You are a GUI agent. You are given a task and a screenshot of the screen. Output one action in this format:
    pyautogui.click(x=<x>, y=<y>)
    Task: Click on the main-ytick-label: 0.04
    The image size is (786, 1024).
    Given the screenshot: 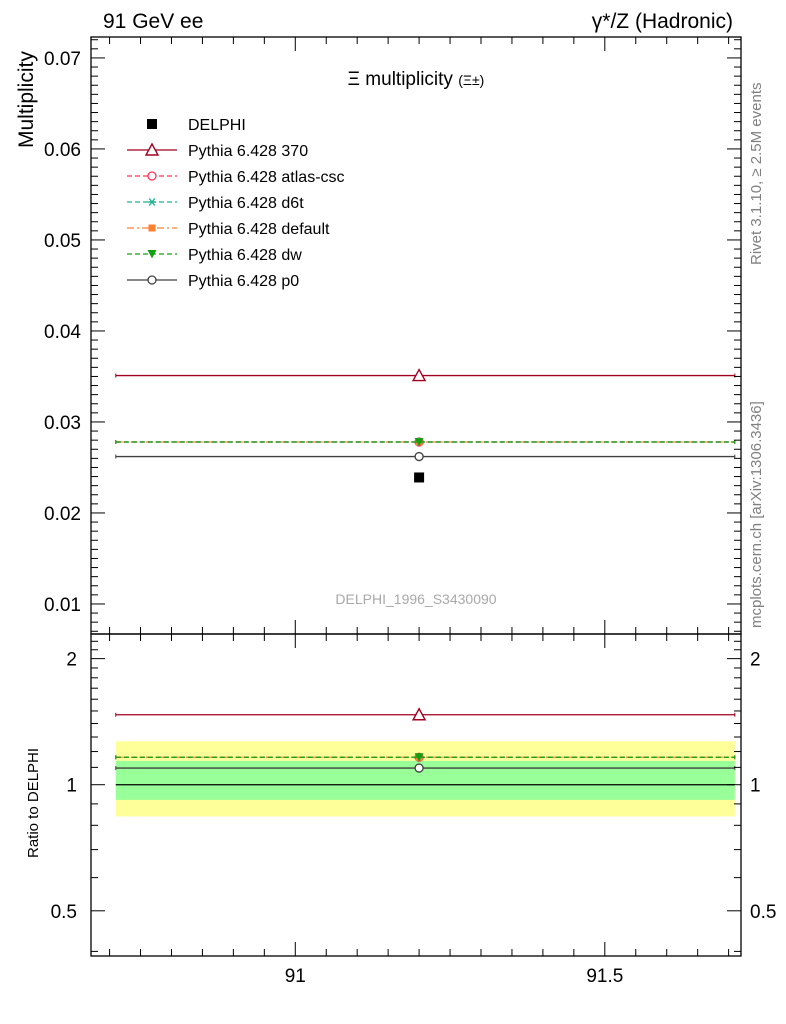 What is the action you would take?
    pyautogui.click(x=62, y=332)
    